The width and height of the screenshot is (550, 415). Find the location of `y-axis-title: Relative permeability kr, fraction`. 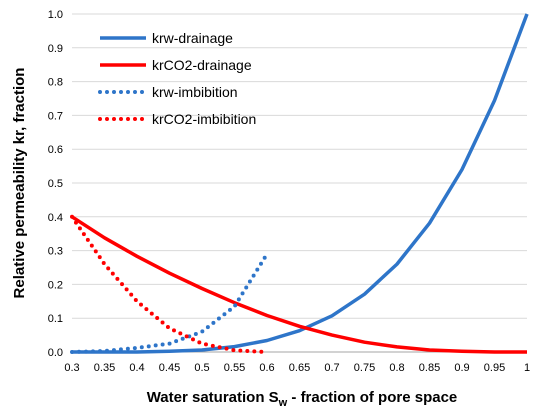

y-axis-title: Relative permeability kr, fraction is located at coordinates (19, 183).